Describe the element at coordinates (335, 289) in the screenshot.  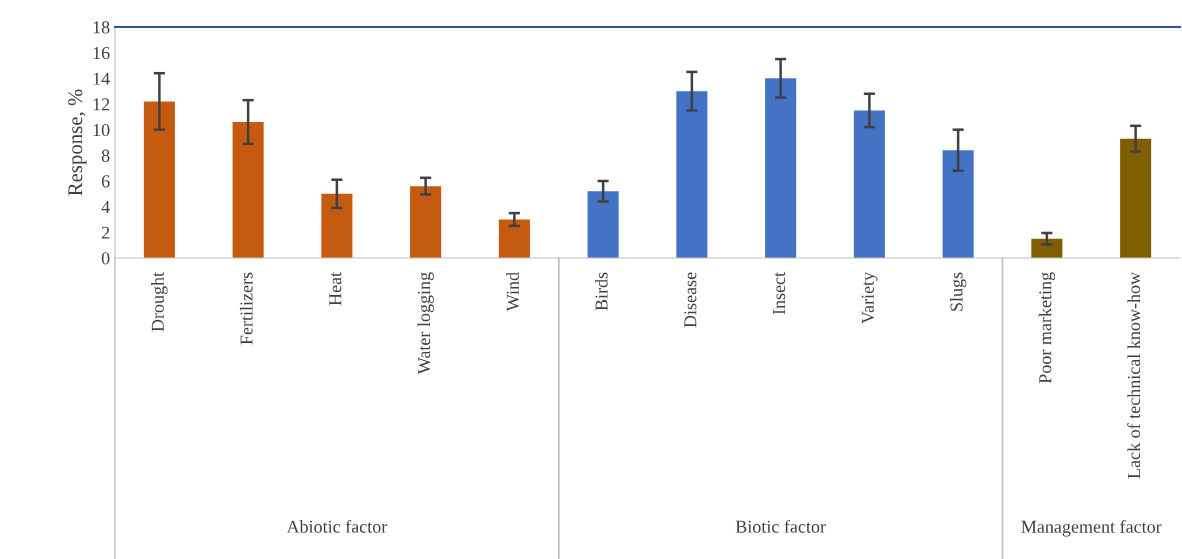
I see `x-tick-label: Heat` at that location.